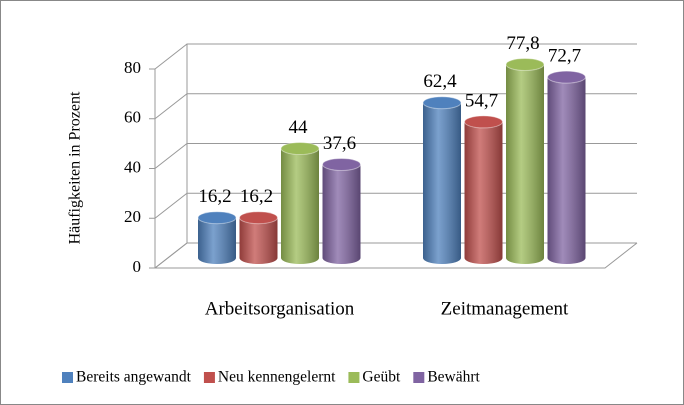  What do you see at coordinates (481, 100) in the screenshot?
I see `data-label: 54,7` at bounding box center [481, 100].